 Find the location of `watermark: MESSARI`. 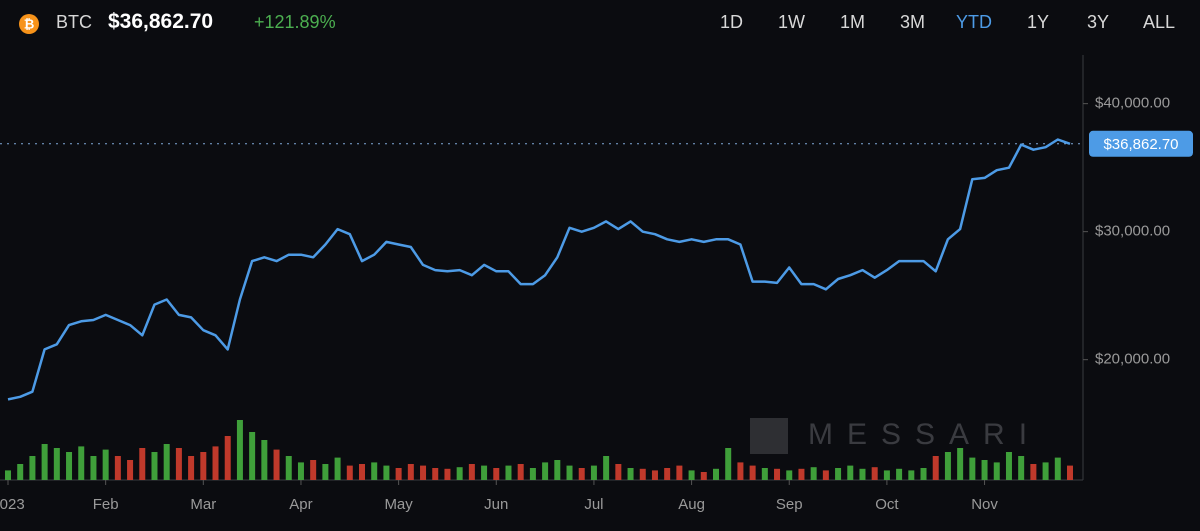

watermark: MESSARI is located at coordinates (924, 434).